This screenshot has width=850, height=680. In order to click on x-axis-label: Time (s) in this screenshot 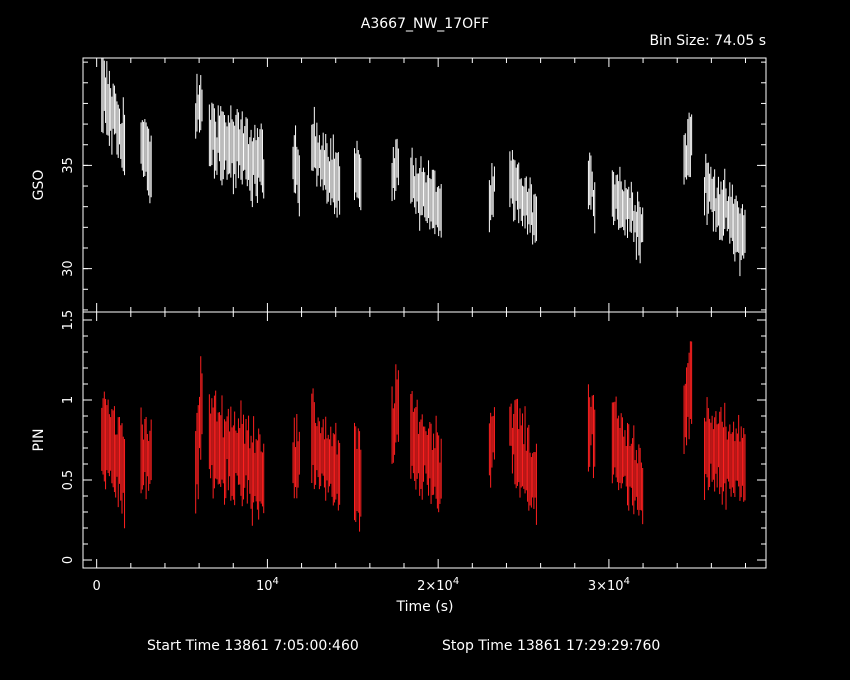, I will do `click(425, 607)`.